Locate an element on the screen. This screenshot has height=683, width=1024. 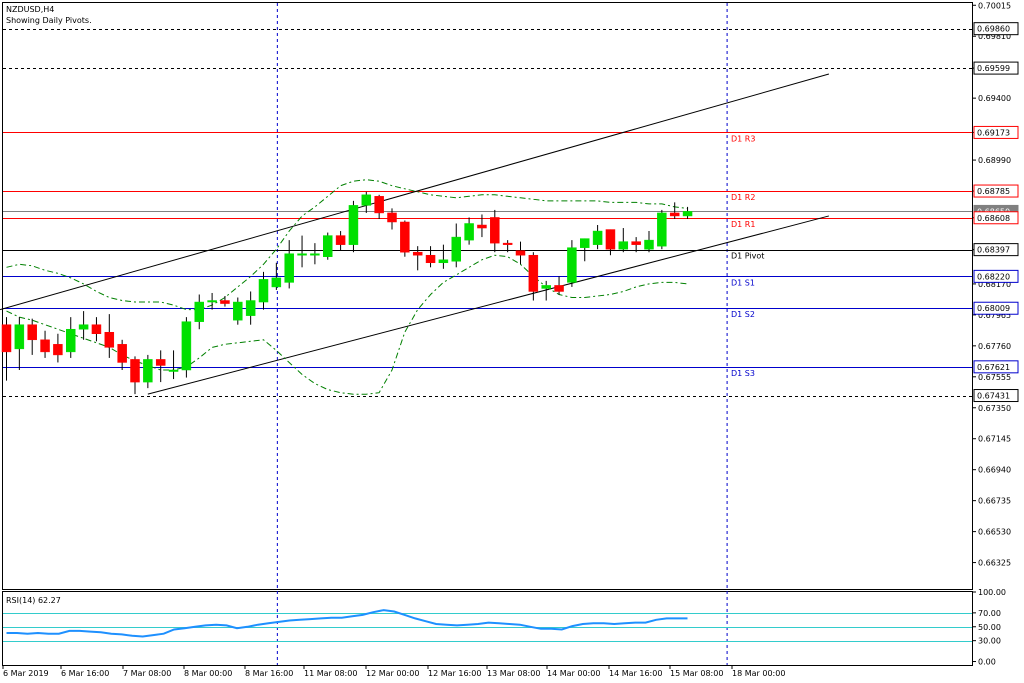
price-tag-label: 0.68608 is located at coordinates (993, 218).